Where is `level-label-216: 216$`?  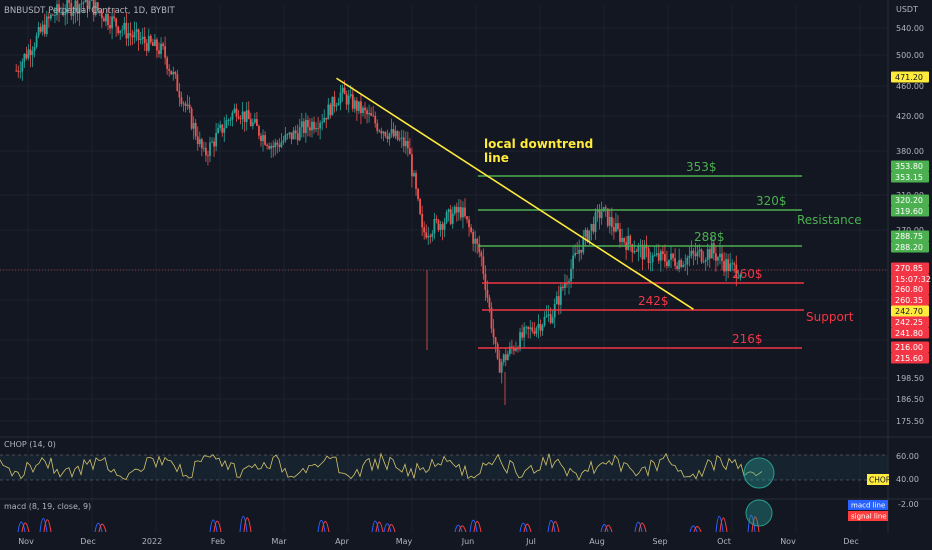
level-label-216: 216$ is located at coordinates (747, 339).